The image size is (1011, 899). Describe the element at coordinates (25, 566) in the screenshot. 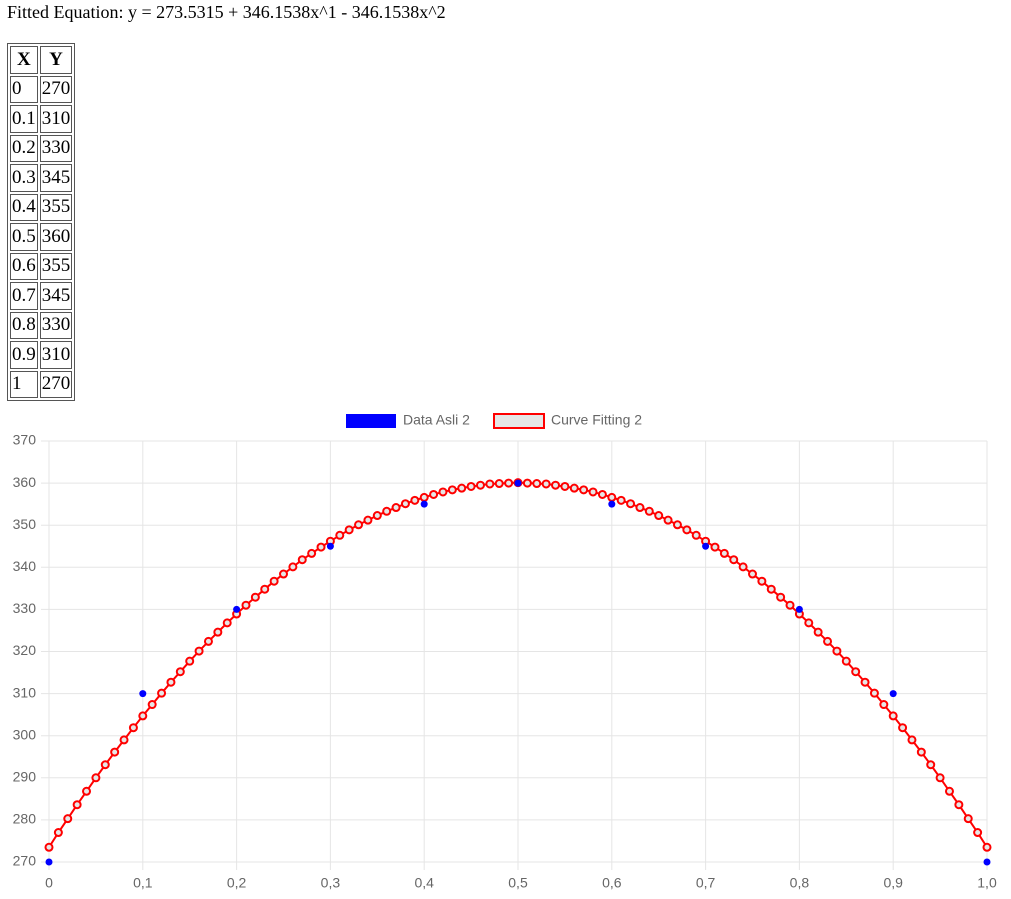

I see `y-tick-label: 340` at that location.